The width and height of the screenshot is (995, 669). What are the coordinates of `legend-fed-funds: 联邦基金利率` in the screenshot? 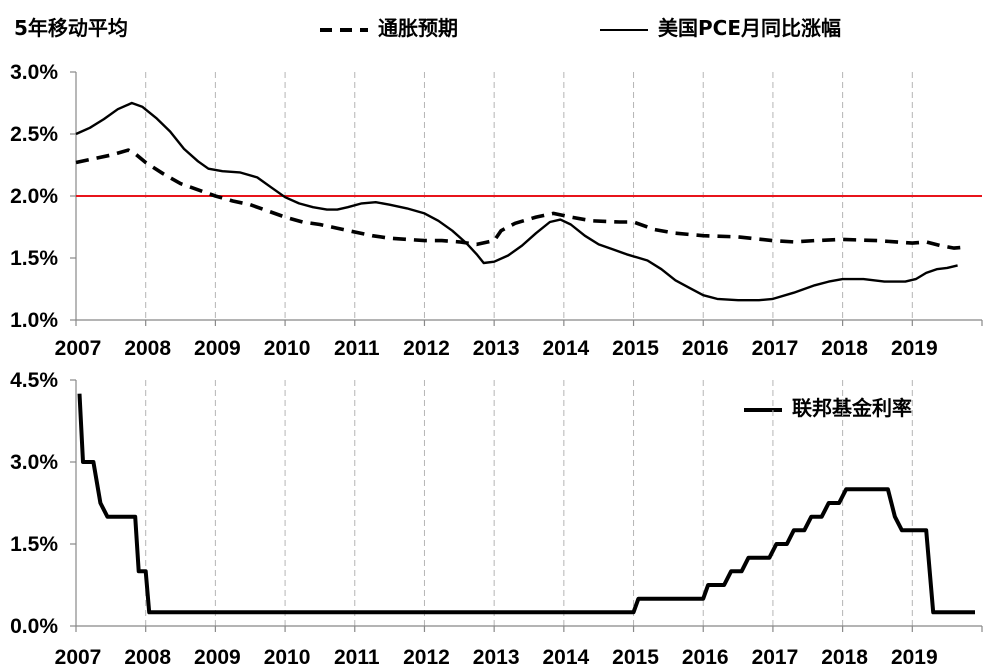 It's located at (827, 406).